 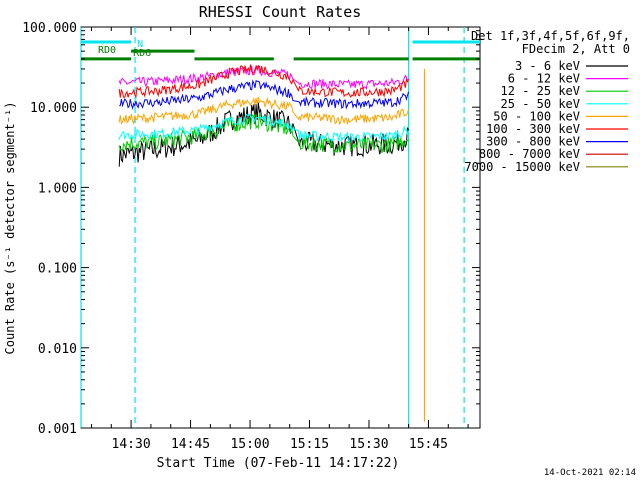 I want to click on legend-header-line-2: FDecim 2, Att 0, so click(x=576, y=49).